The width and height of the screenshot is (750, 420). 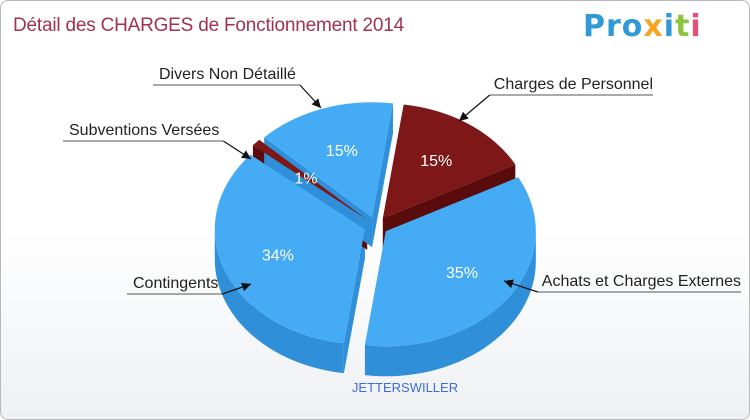 I want to click on slice-callout-label: Divers Non Détaillé, so click(x=227, y=74).